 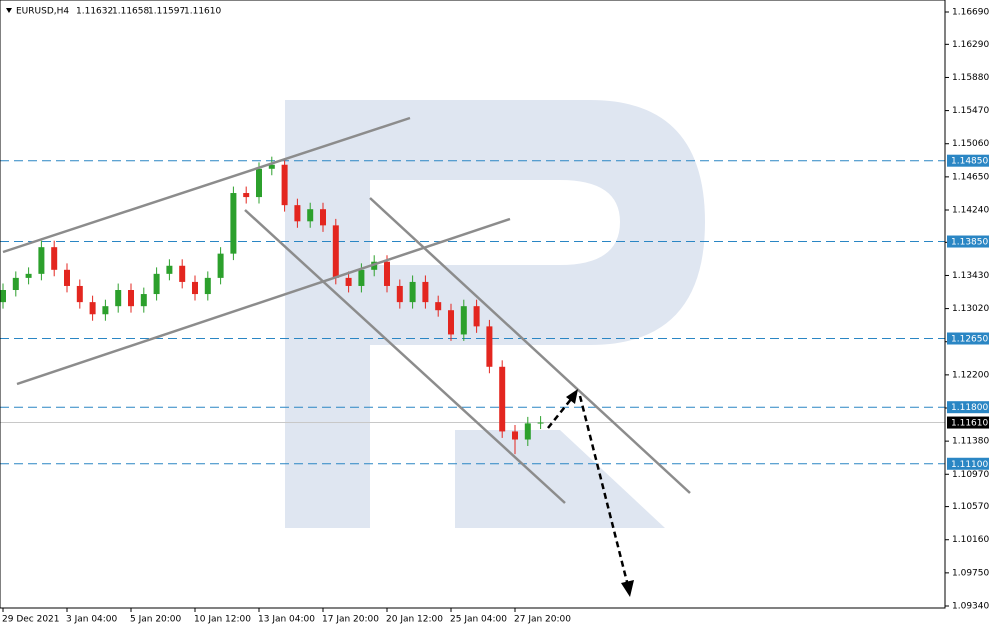 I want to click on watermark-bowl, so click(x=537, y=222).